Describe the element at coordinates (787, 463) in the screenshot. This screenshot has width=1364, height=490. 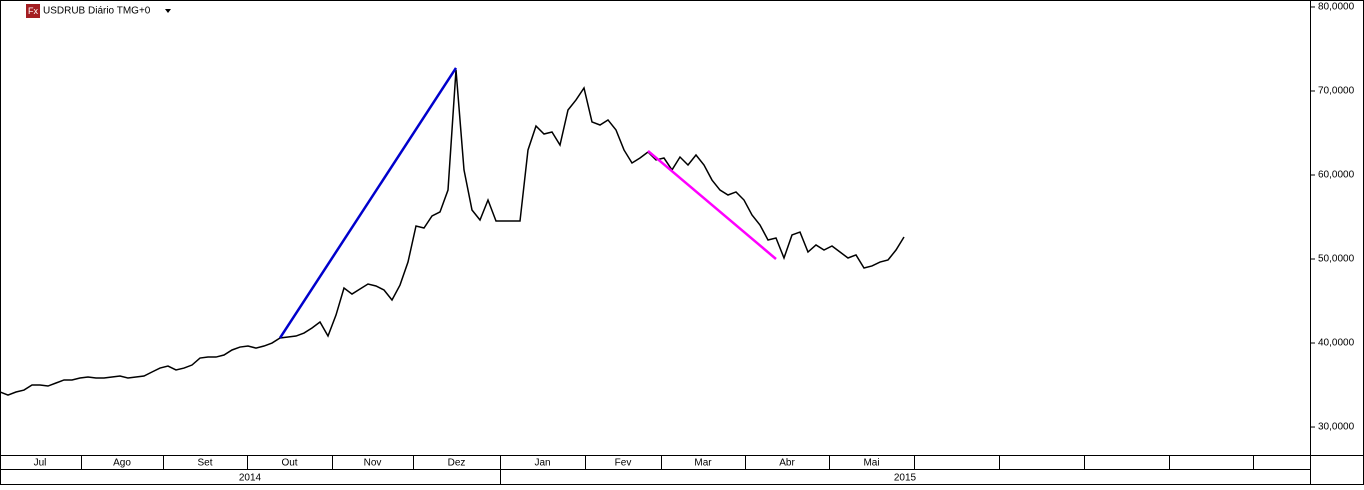
I see `month-label: Abr` at that location.